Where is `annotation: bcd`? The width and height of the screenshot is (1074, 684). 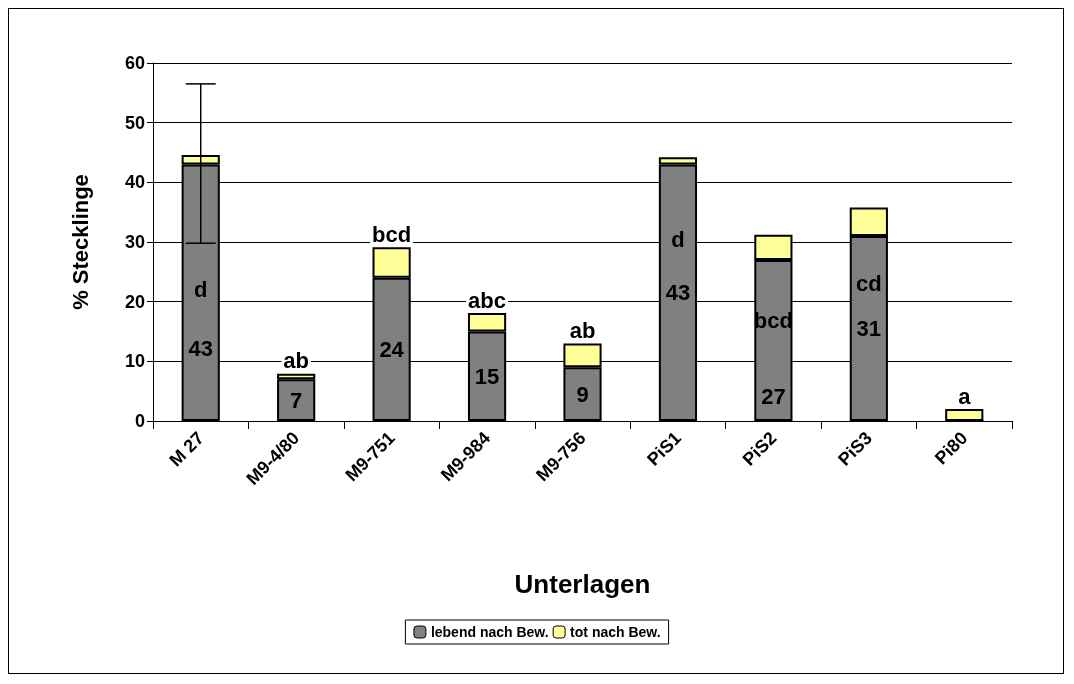 annotation: bcd is located at coordinates (392, 234).